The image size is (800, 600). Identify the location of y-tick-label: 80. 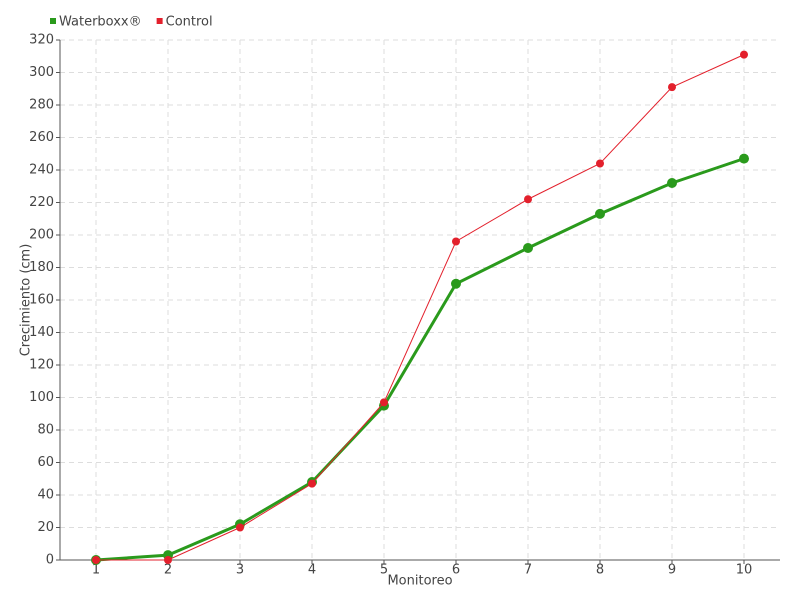
(45, 430).